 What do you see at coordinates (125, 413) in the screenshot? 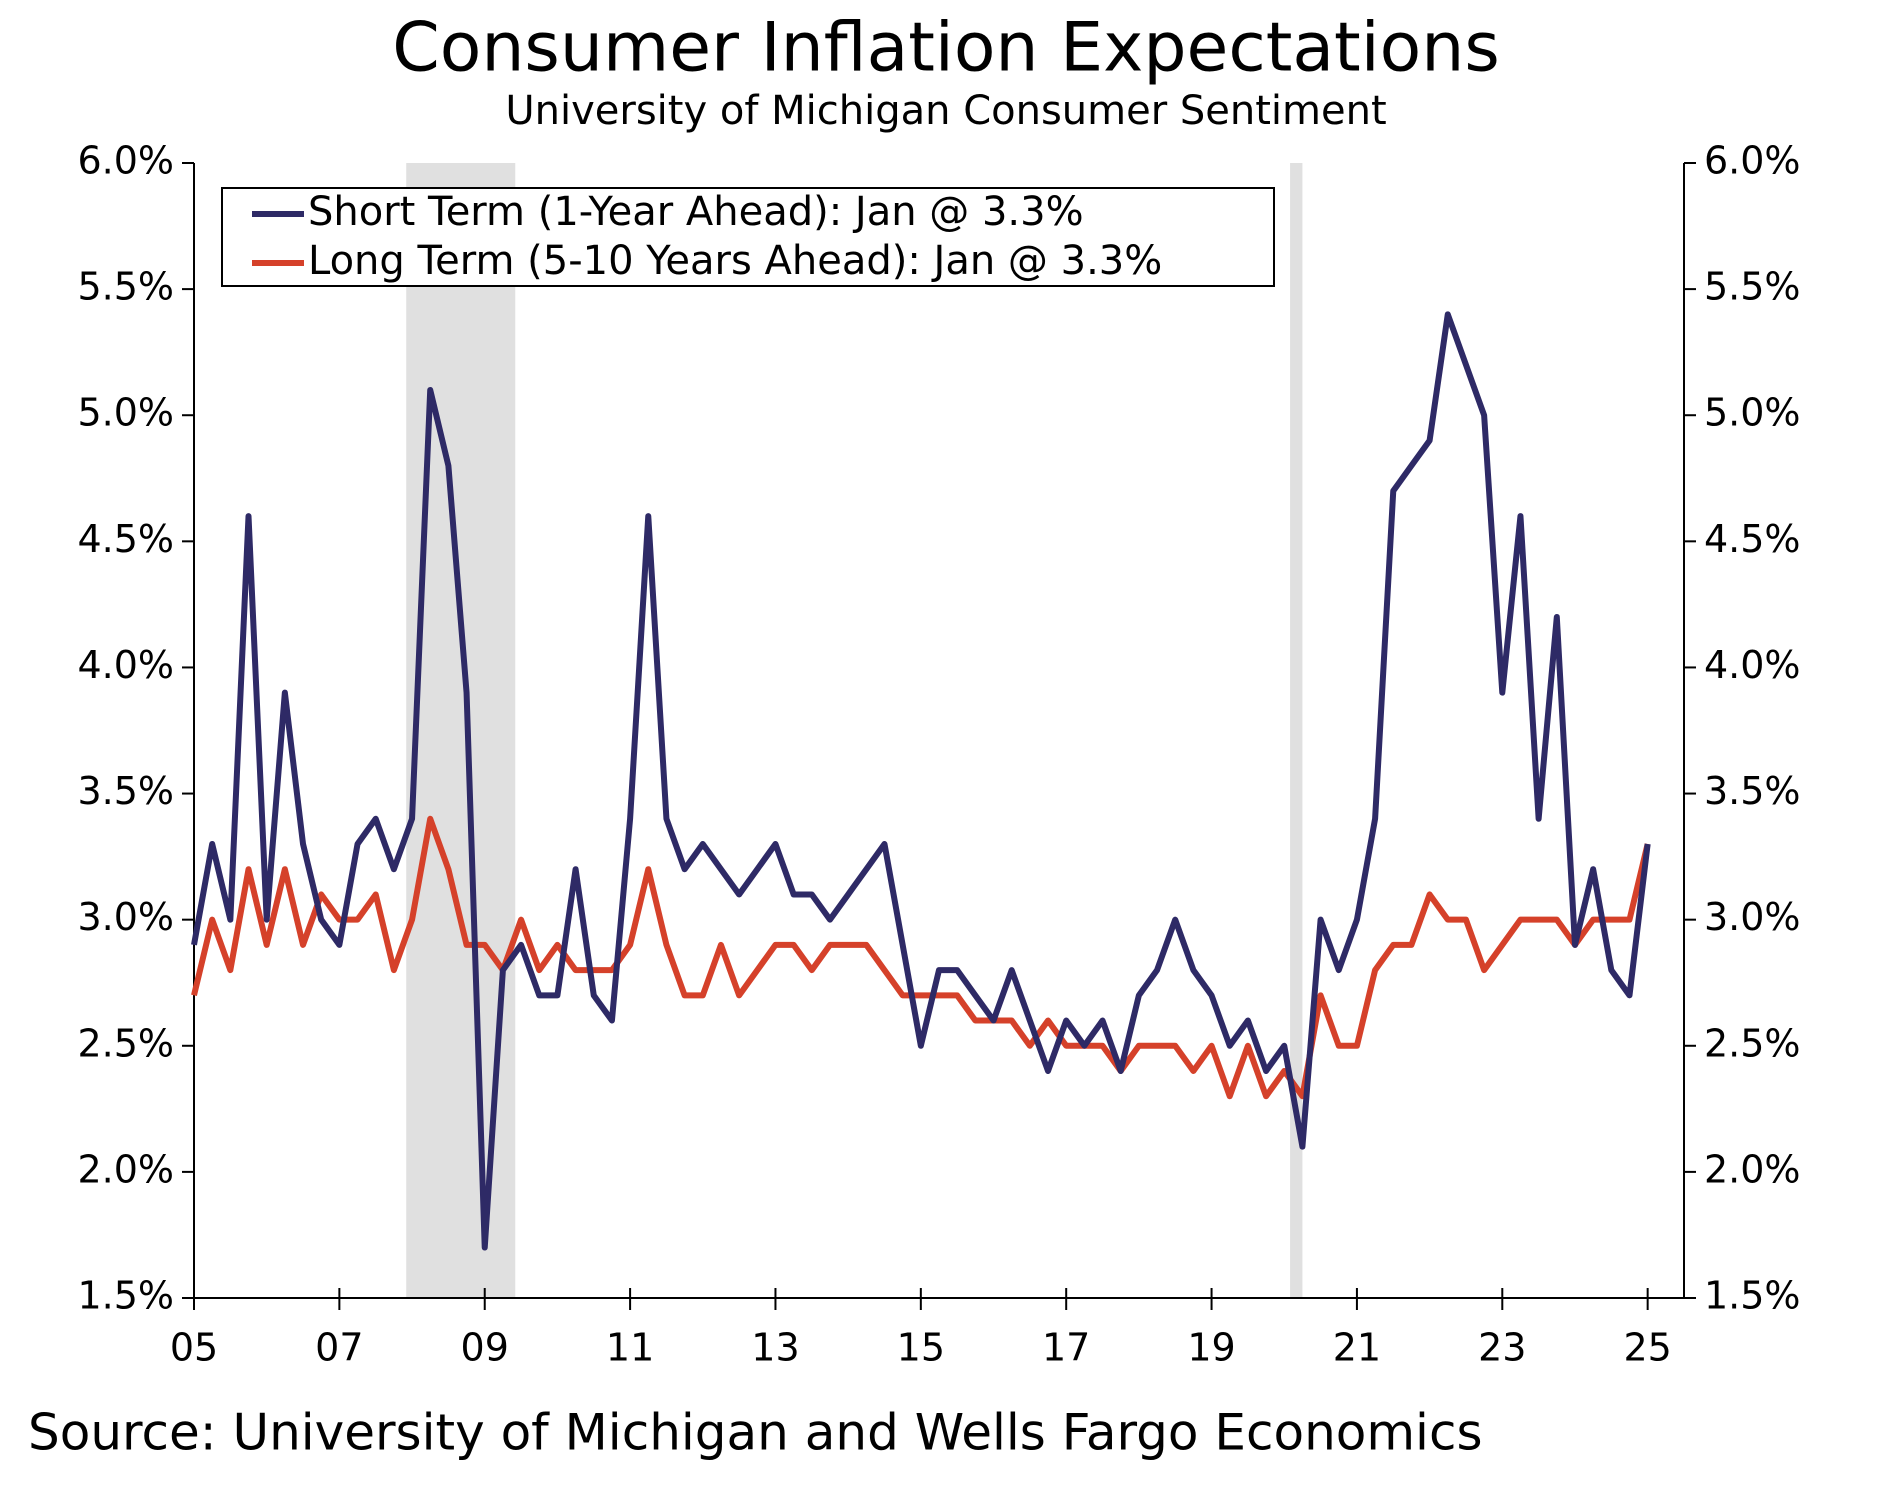
I see `y-tick-label: 5.0%` at bounding box center [125, 413].